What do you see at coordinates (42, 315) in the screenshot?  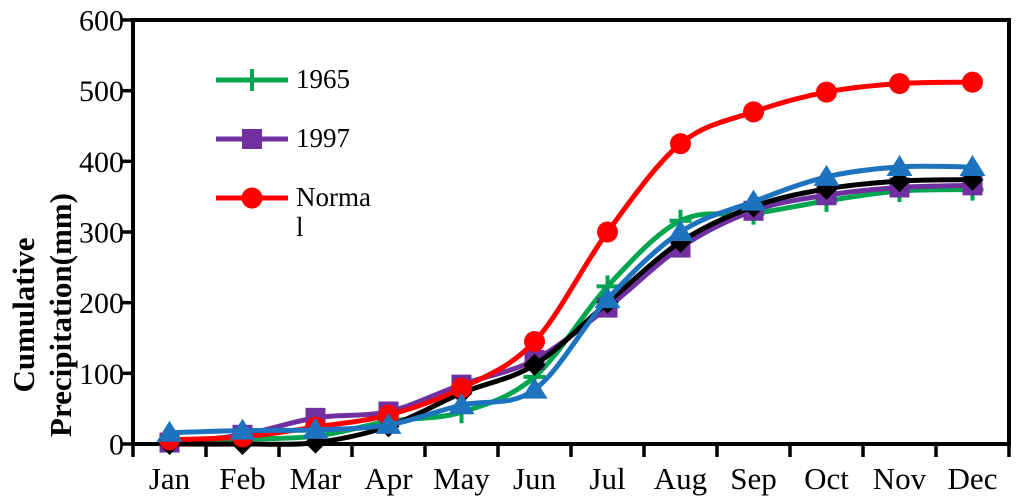 I see `y-axis-title: Cumulative Precipitation(mm)` at bounding box center [42, 315].